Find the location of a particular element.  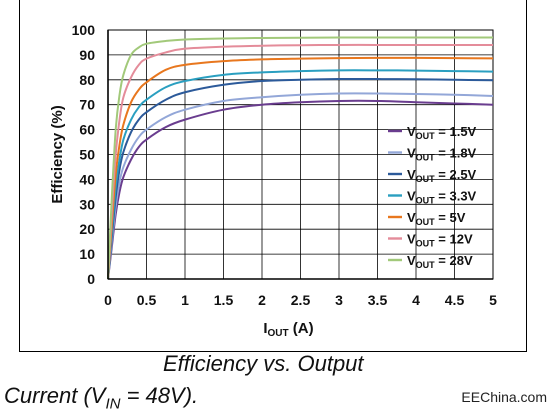

y-tick-label: 60 is located at coordinates (87, 130).